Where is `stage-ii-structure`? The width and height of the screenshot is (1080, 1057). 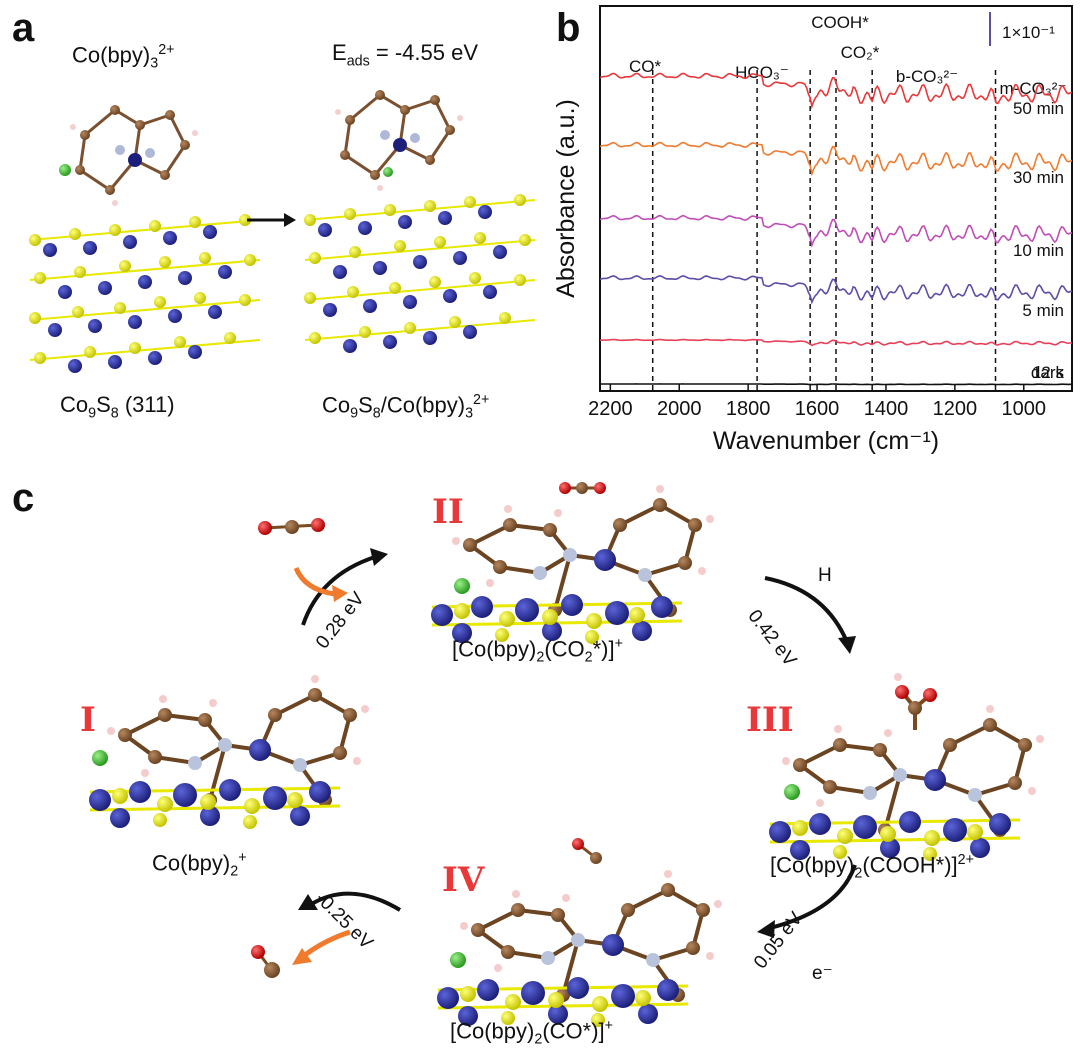 stage-ii-structure is located at coordinates (572, 564).